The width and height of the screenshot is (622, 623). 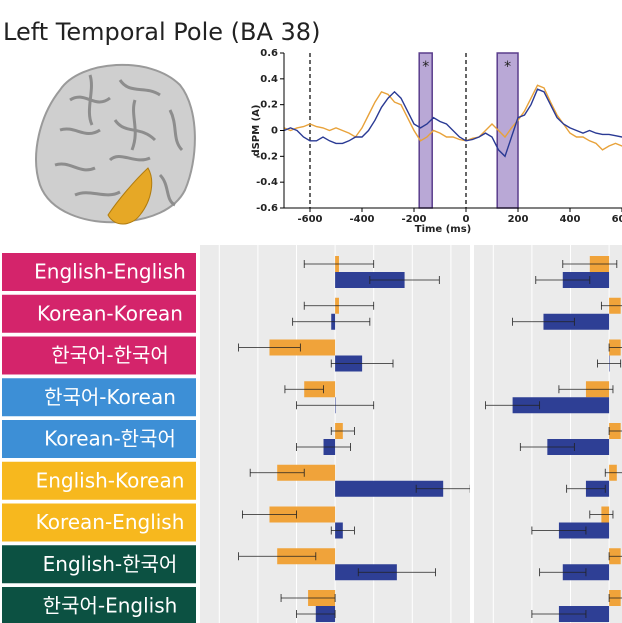 I want to click on x-tick-label: 200, so click(x=518, y=219).